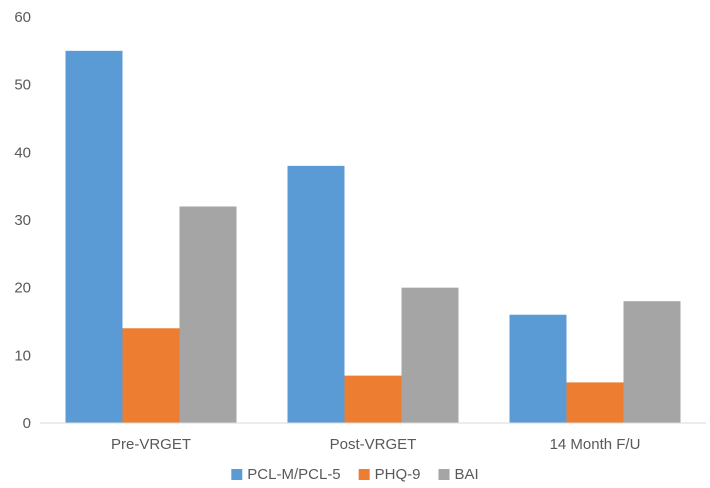 The width and height of the screenshot is (710, 488). I want to click on y-tick-label: 50, so click(22, 85).